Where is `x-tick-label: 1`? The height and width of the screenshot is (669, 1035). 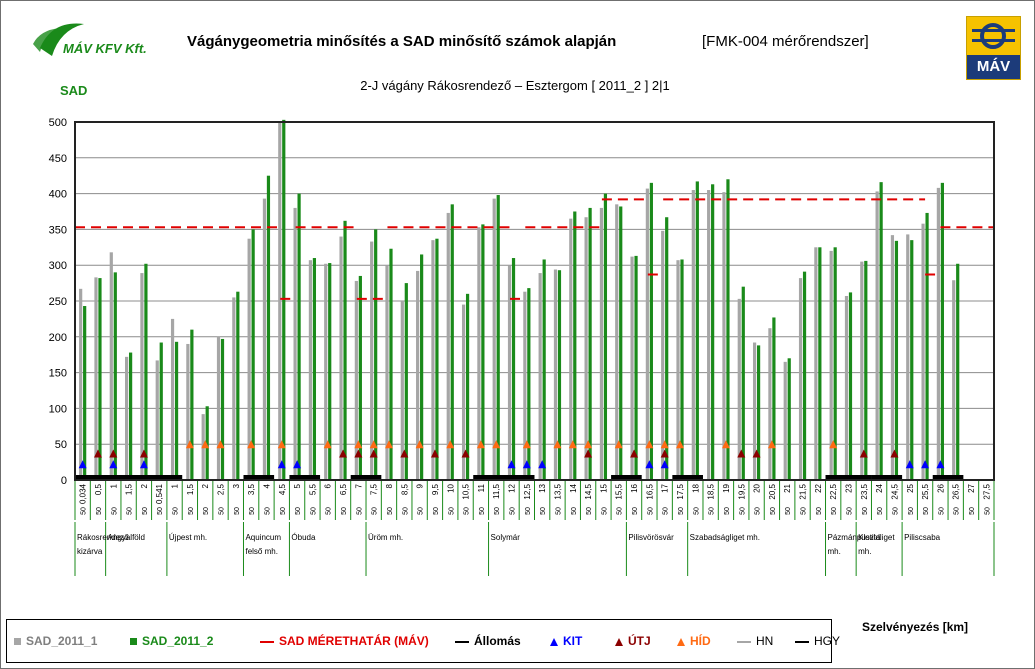 x-tick-label: 1 is located at coordinates (175, 485).